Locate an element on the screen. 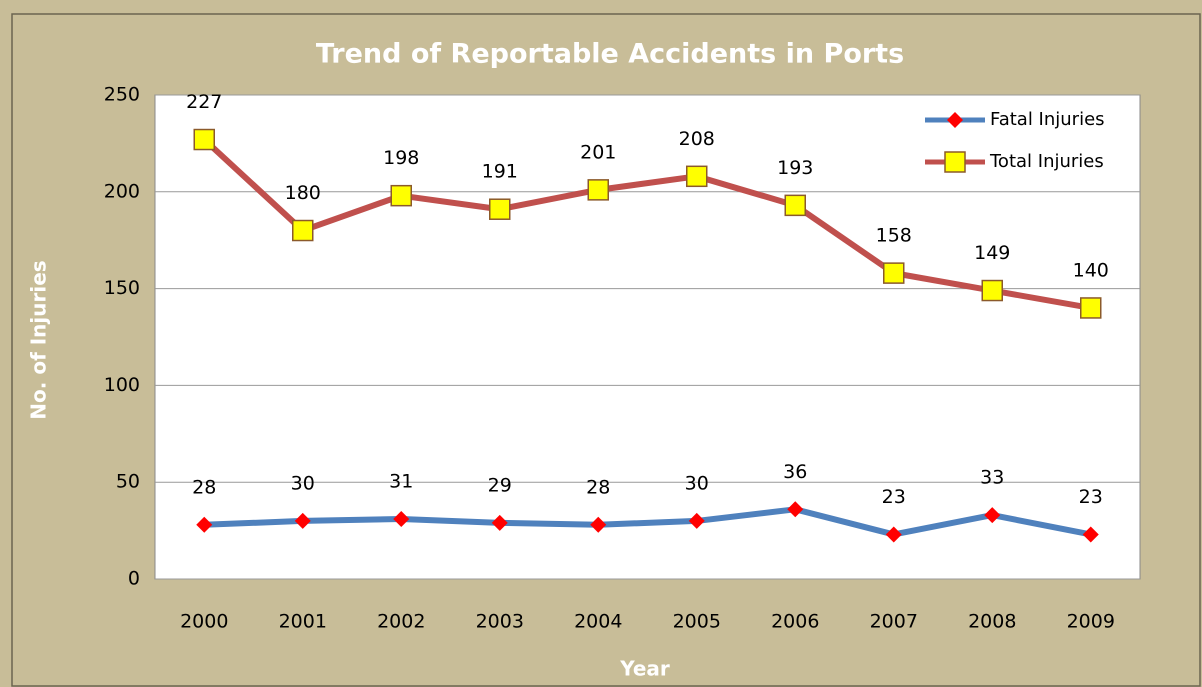 This screenshot has width=1202, height=687. x-tick-label: 2007 is located at coordinates (894, 622).